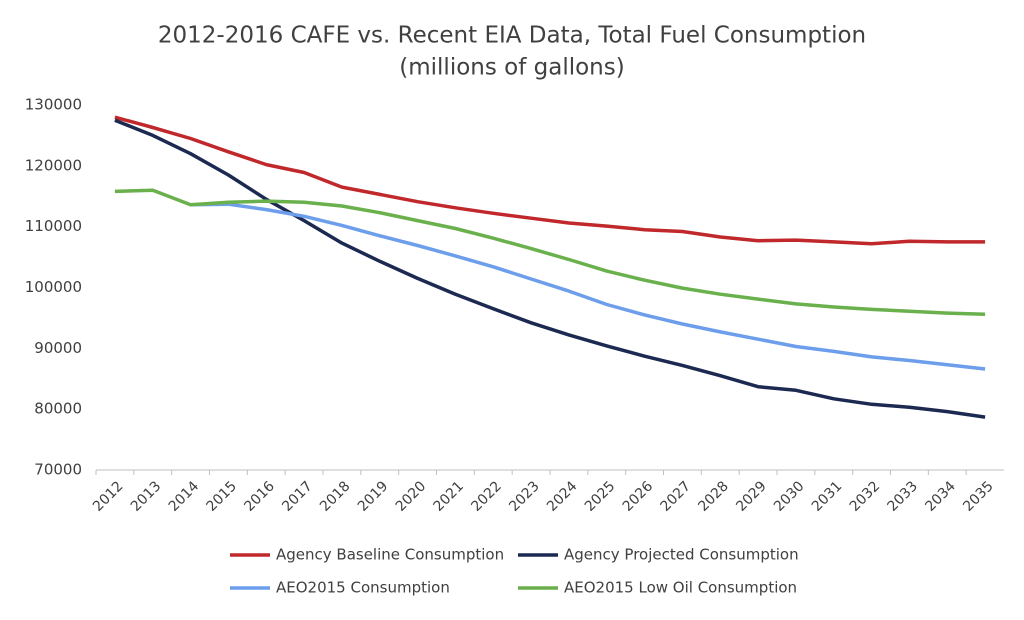 Image resolution: width=1024 pixels, height=620 pixels. I want to click on legend-label: AEO2015 Low Oil Consumption, so click(680, 588).